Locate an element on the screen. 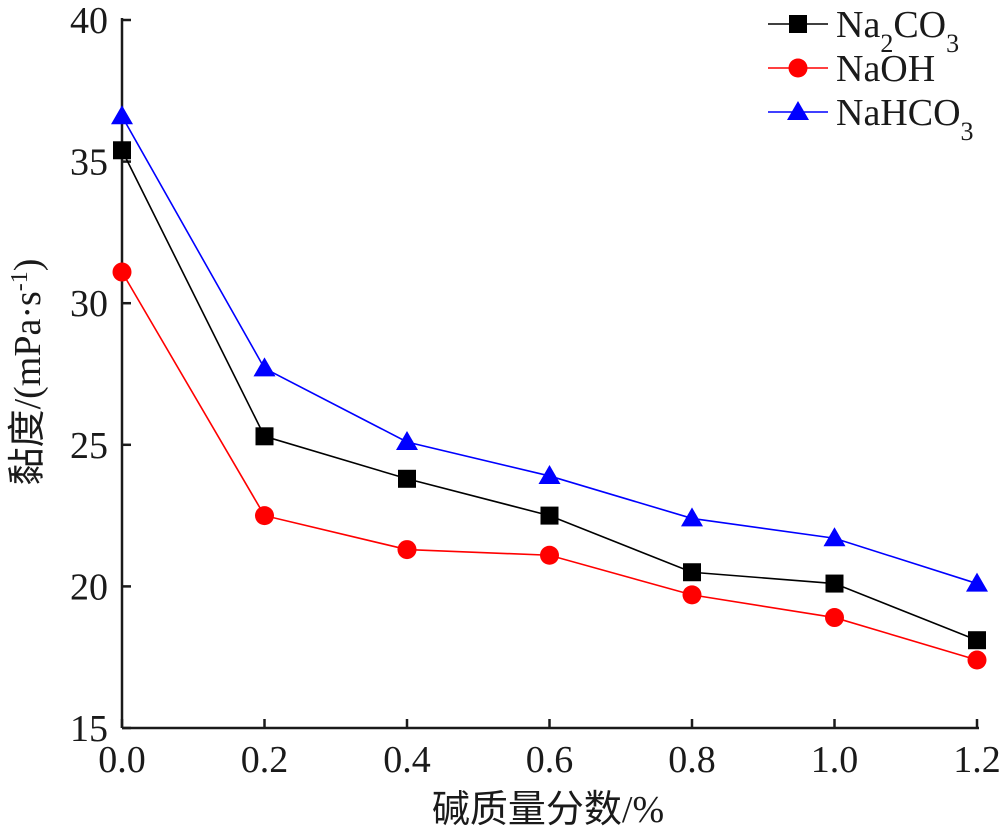 The image size is (1000, 838). y-tick-label: 25 is located at coordinates (89, 446).